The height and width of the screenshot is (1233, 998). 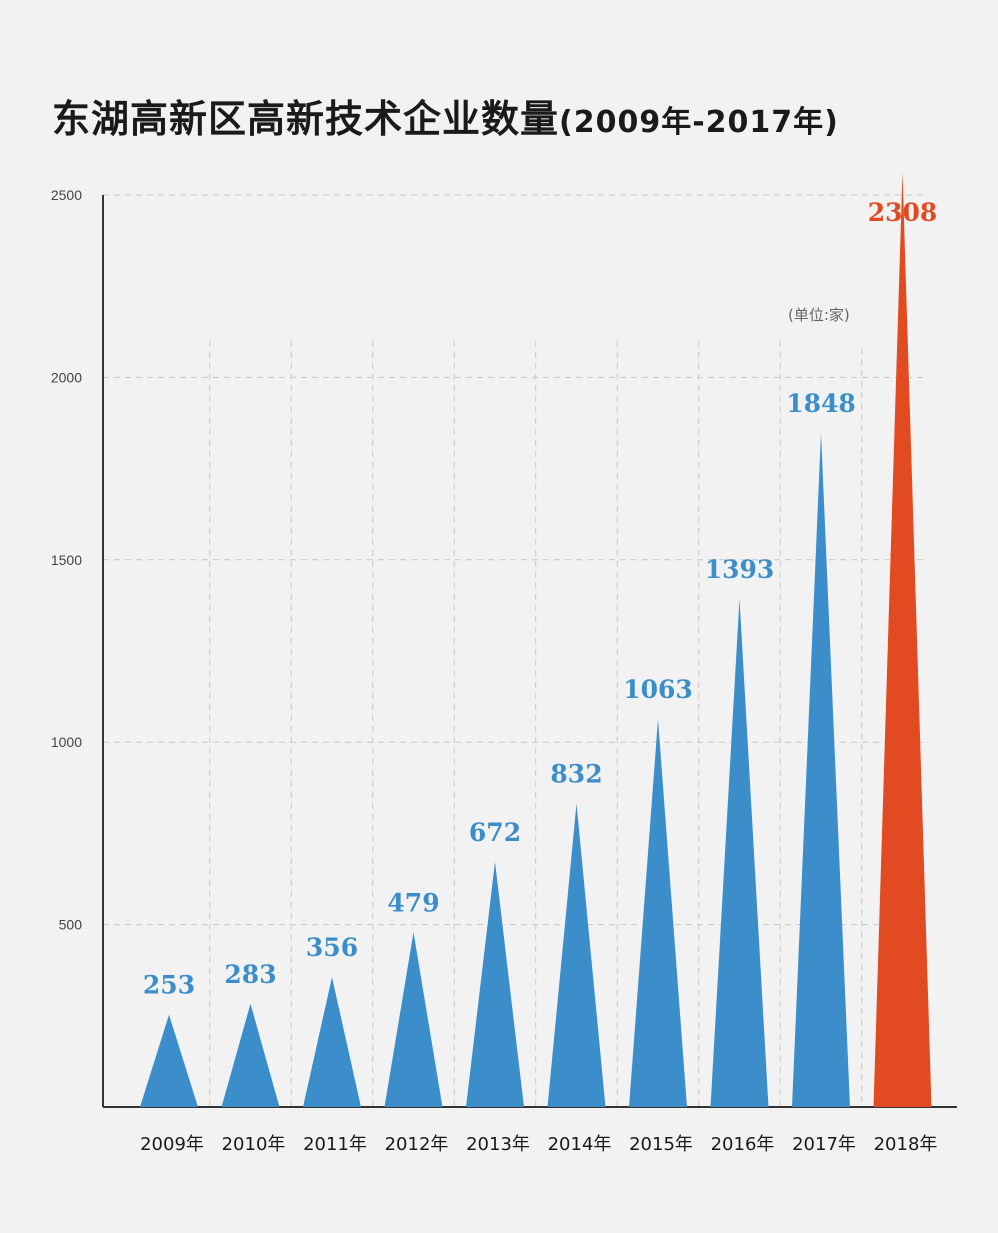 What do you see at coordinates (66, 377) in the screenshot?
I see `y-tick-2000: 2000` at bounding box center [66, 377].